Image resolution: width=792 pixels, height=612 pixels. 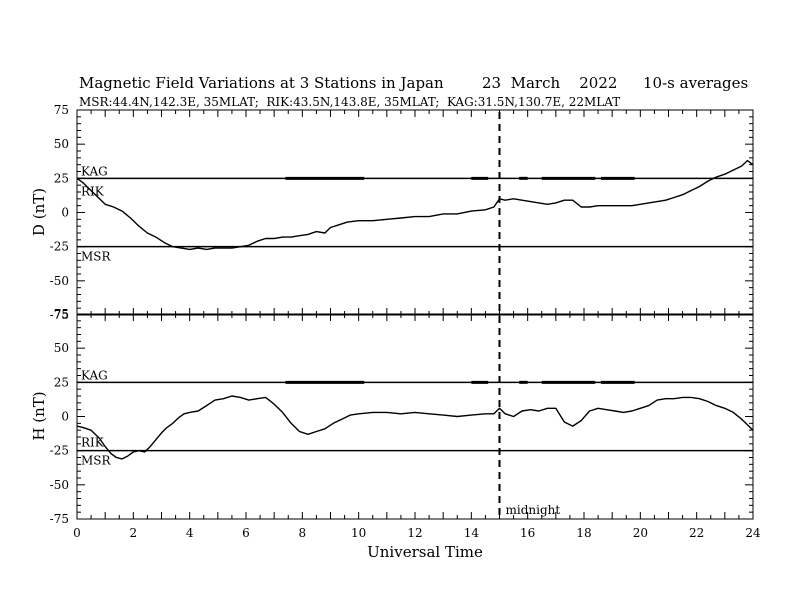 What do you see at coordinates (527, 533) in the screenshot?
I see `x-tick-label: 16` at bounding box center [527, 533].